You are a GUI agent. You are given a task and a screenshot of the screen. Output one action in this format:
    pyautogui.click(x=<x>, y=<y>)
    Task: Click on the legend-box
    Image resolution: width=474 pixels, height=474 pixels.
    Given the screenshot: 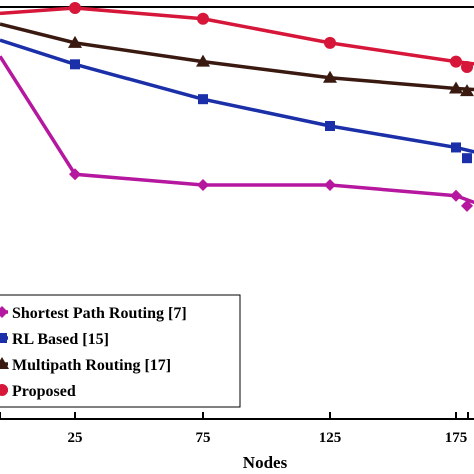 What is the action you would take?
    pyautogui.click(x=120, y=351)
    